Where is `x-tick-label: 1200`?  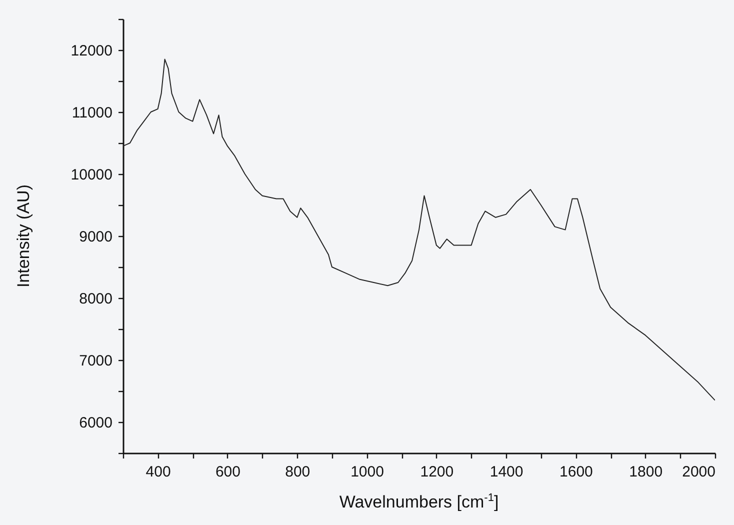 x-tick-label: 1200 is located at coordinates (437, 472).